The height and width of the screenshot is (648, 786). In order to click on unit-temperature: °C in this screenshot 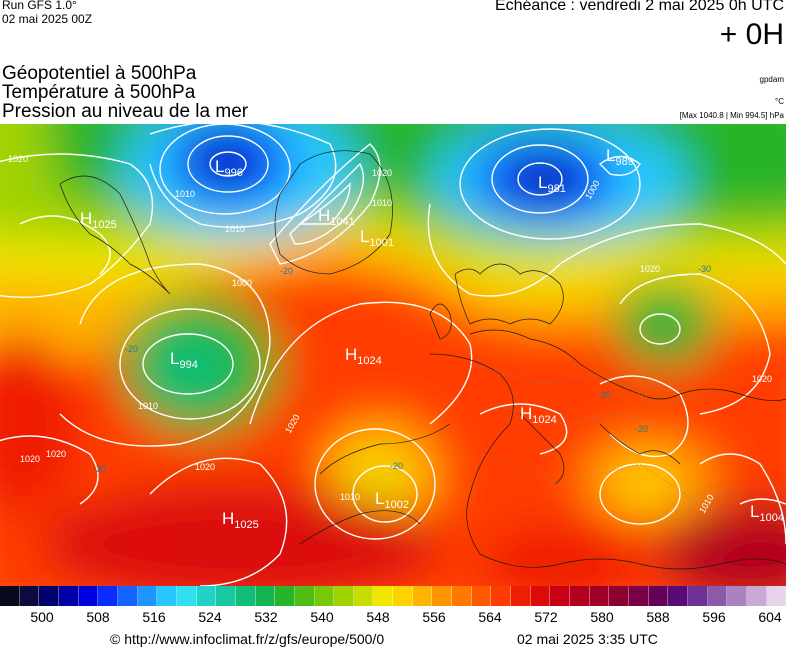, I will do `click(779, 101)`.